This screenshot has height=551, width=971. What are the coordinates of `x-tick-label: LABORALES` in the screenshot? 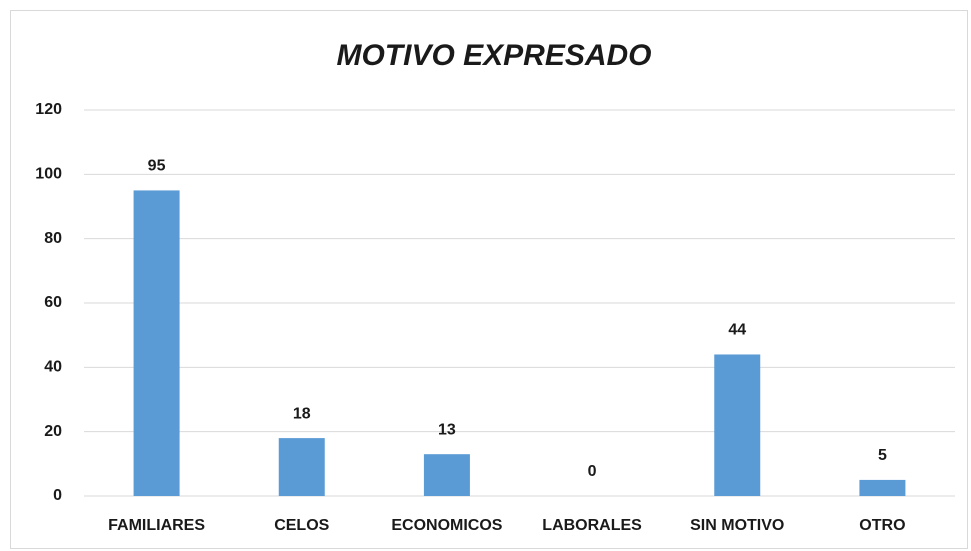 It's located at (592, 525).